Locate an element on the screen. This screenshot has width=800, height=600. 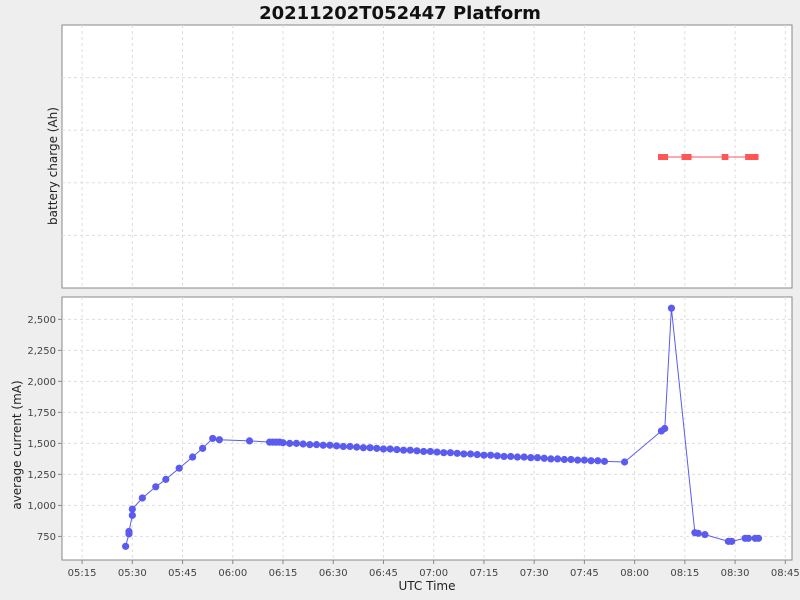
x-tick-label: 07:00 is located at coordinates (433, 573).